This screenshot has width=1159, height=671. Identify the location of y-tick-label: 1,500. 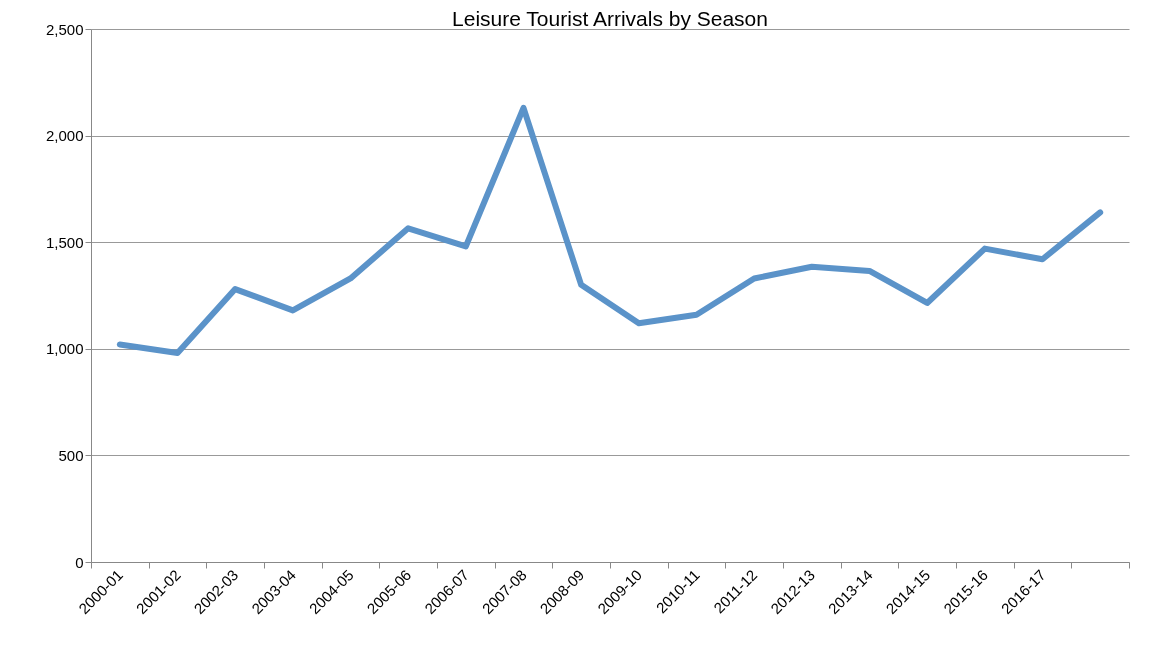
(64, 242).